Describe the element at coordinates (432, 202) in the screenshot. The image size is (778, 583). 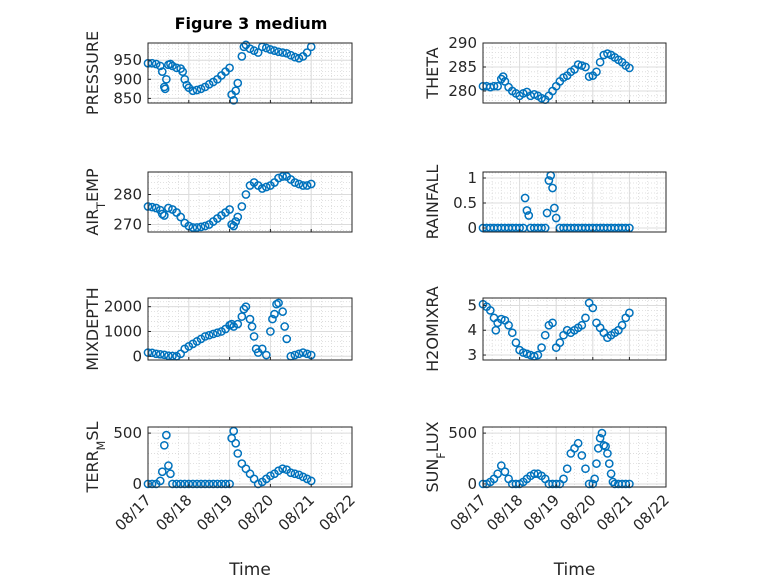
I see `y-axis-label: RAINFALL` at that location.